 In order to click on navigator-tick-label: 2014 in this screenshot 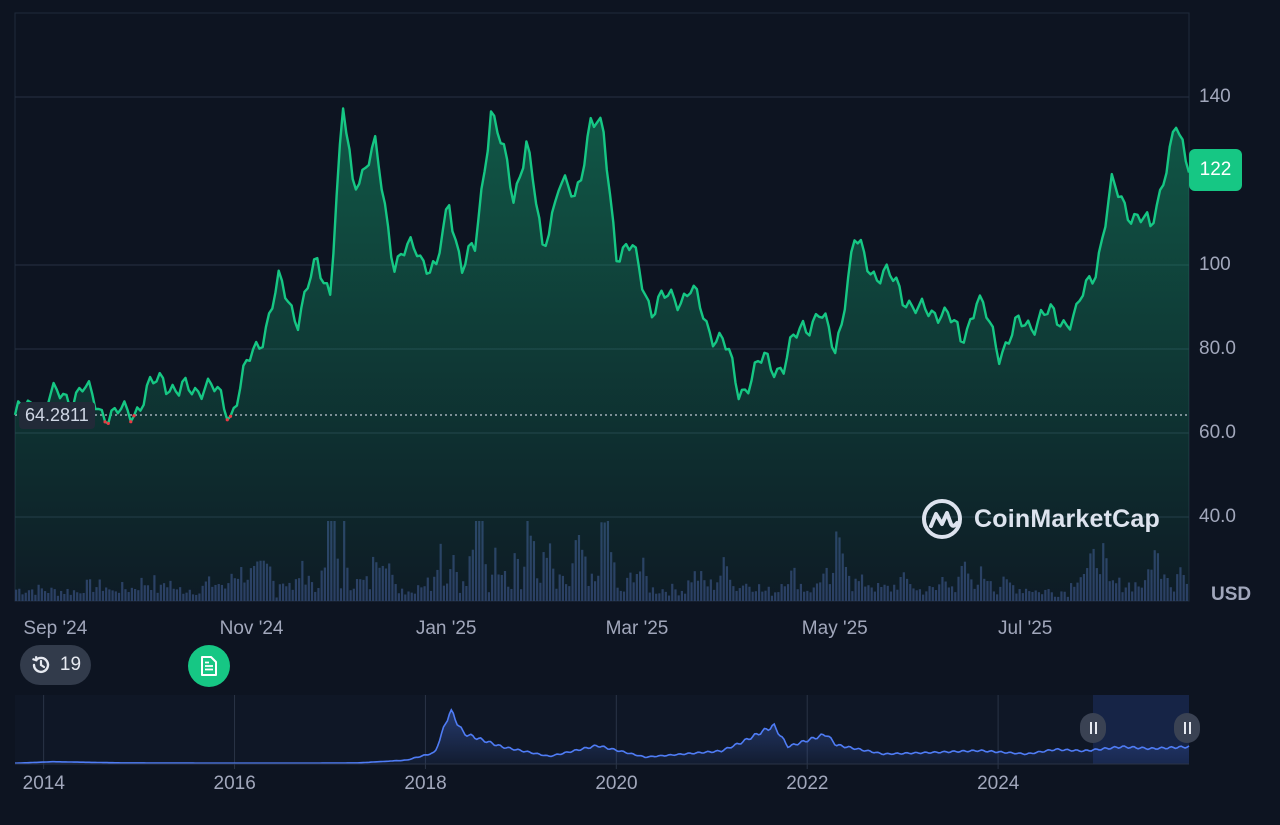, I will do `click(43, 783)`.